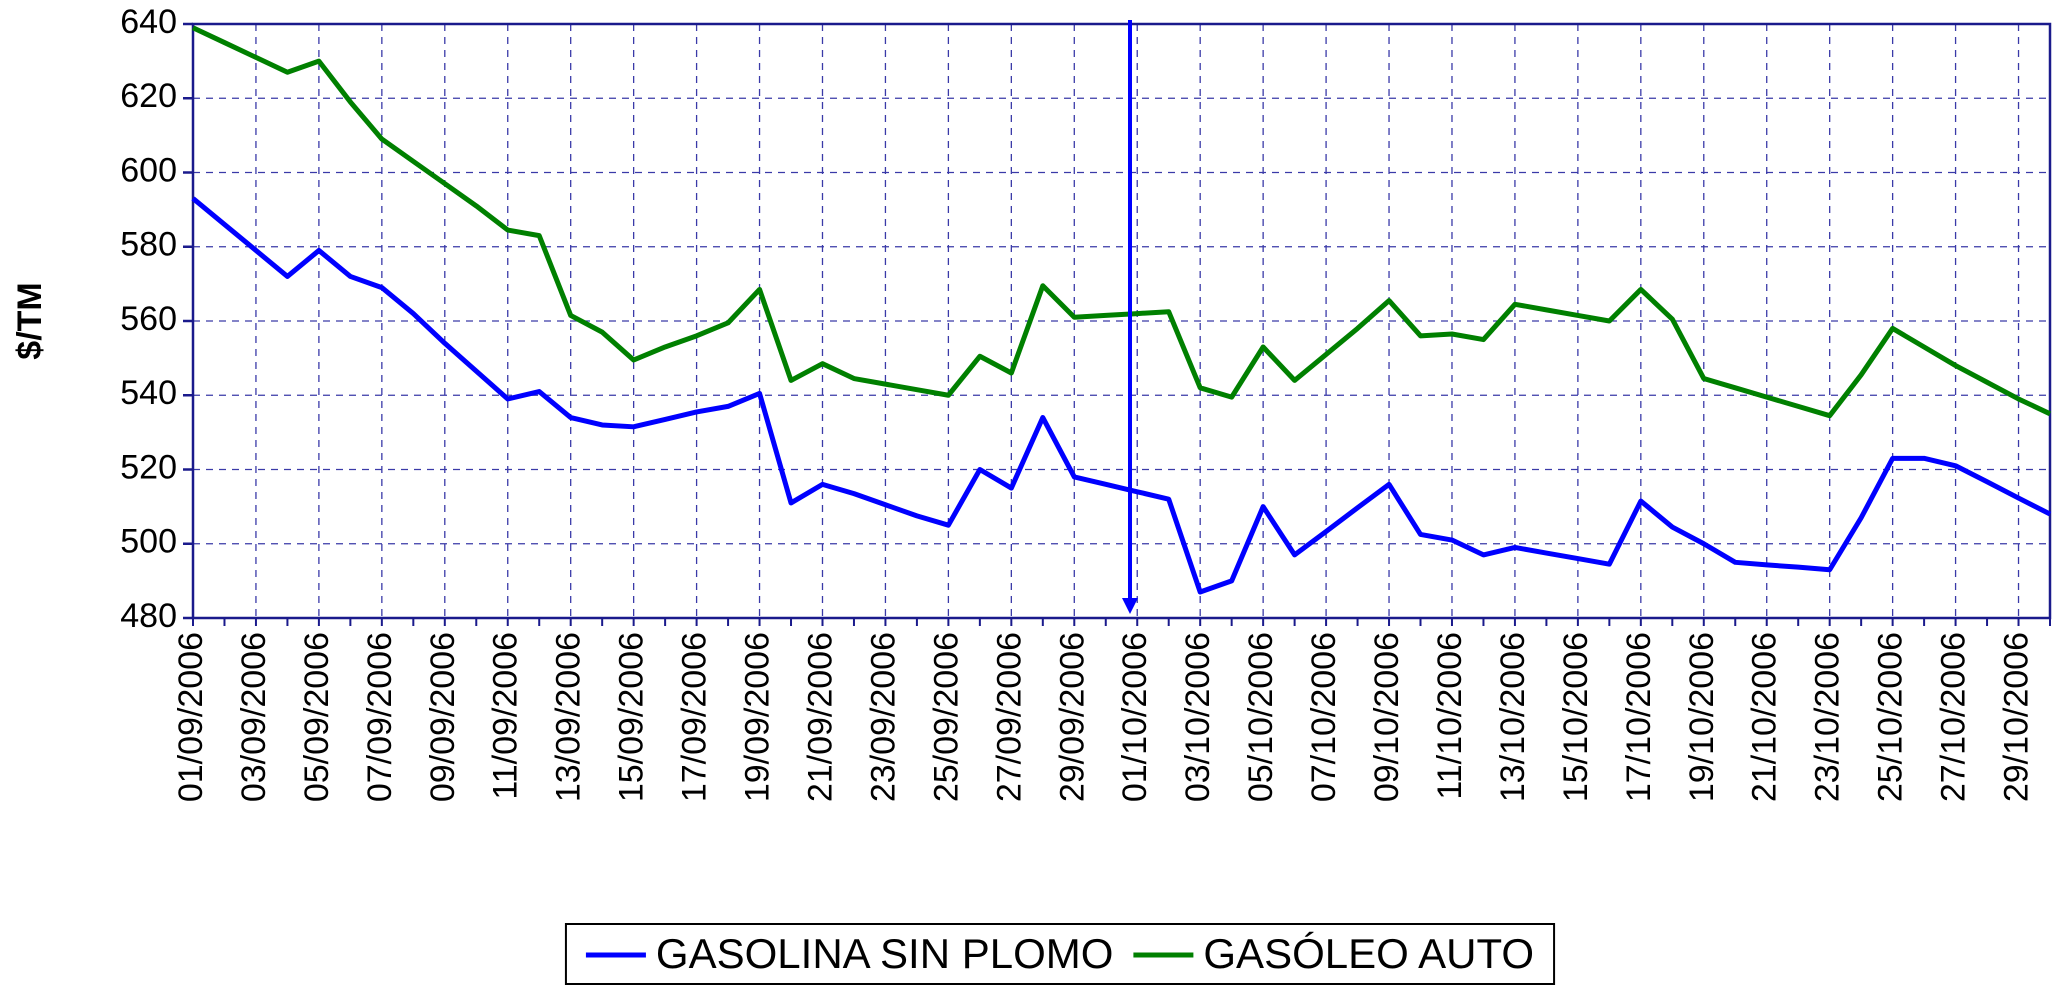  Describe the element at coordinates (1513, 717) in the screenshot. I see `x-tick-label: 13/10/2006` at that location.